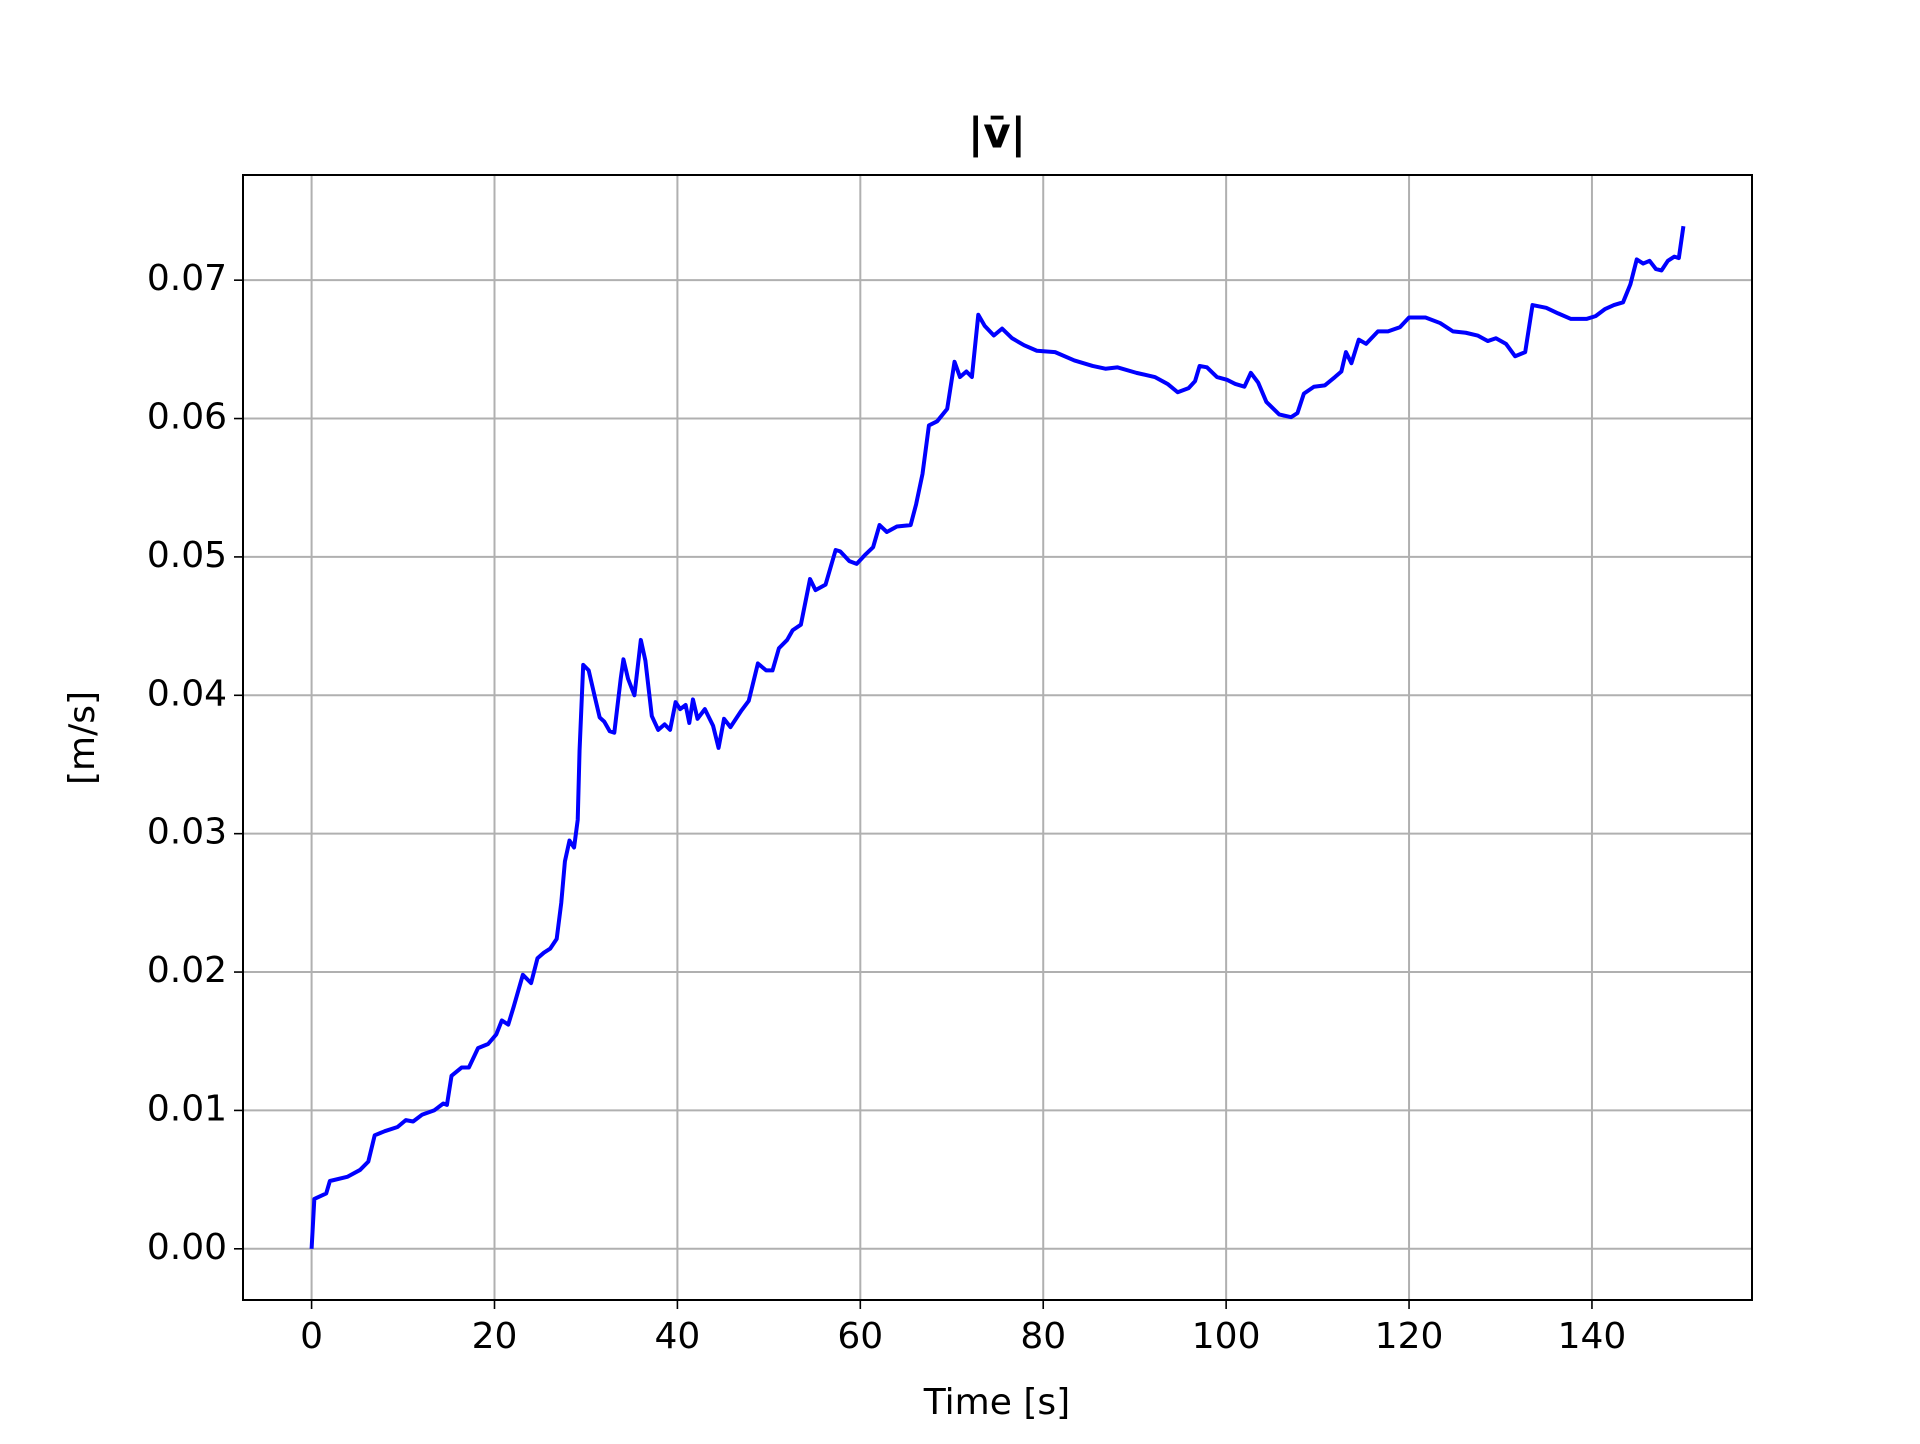  I want to click on y-axis-label: [m/s], so click(82, 738).